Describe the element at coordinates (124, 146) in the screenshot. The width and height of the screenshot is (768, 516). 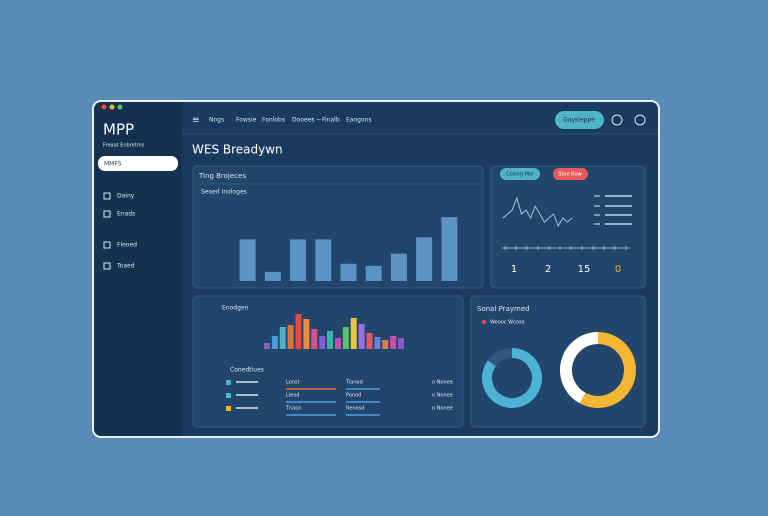
I see `tagline: Freaat Enbretms` at that location.